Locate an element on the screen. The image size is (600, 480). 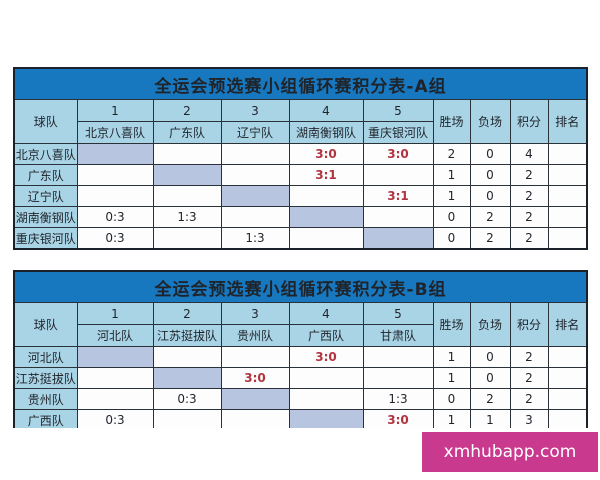
points-cell: 4 is located at coordinates (529, 154).